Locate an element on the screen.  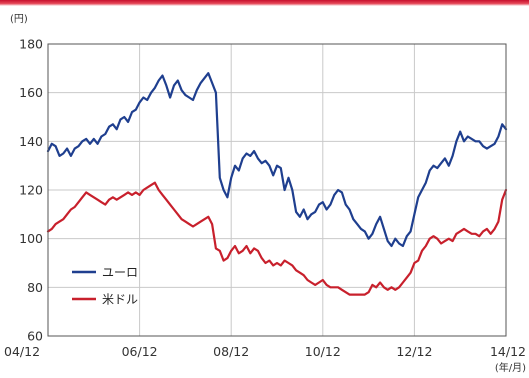
legend-label: ユーロ is located at coordinates (120, 273).